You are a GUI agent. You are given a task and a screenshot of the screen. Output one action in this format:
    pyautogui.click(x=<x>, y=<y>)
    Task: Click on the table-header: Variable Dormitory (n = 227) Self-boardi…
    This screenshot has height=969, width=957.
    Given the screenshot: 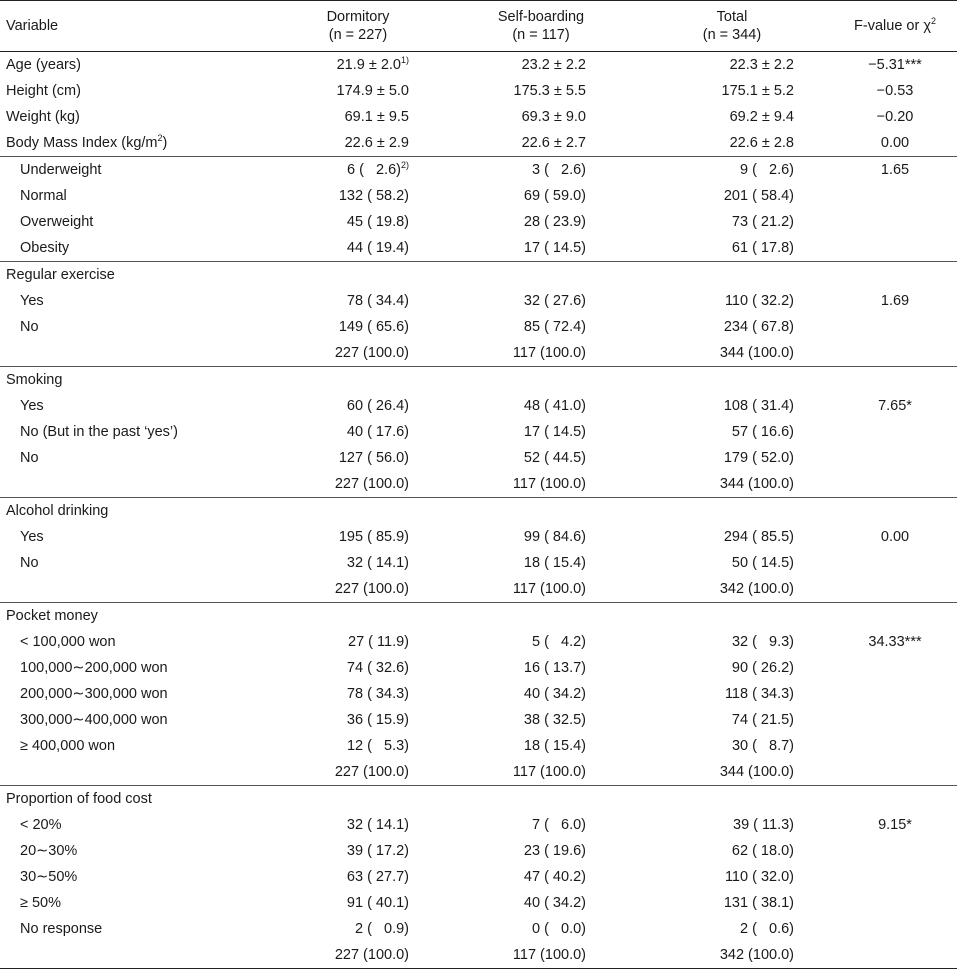 What is the action you would take?
    pyautogui.click(x=478, y=26)
    